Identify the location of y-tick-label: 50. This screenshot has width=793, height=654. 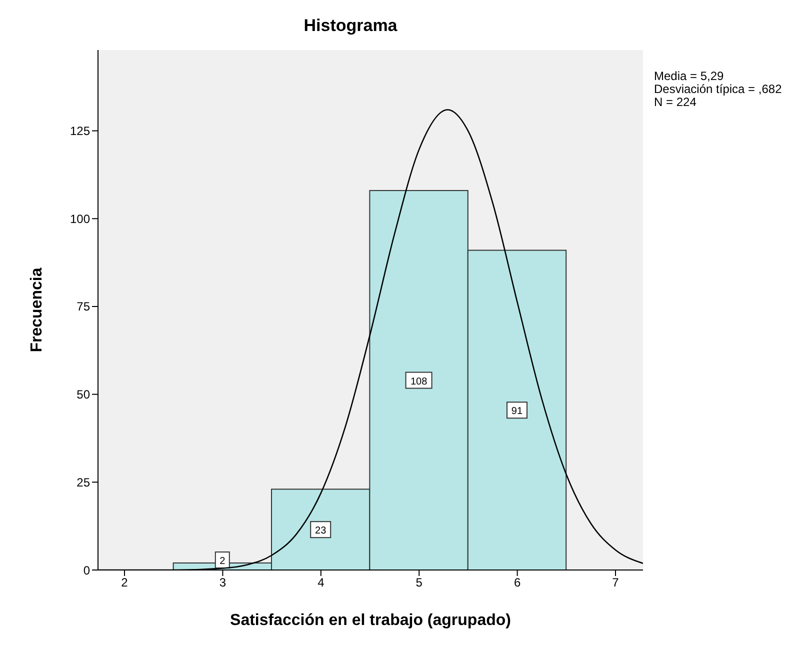
(83, 395).